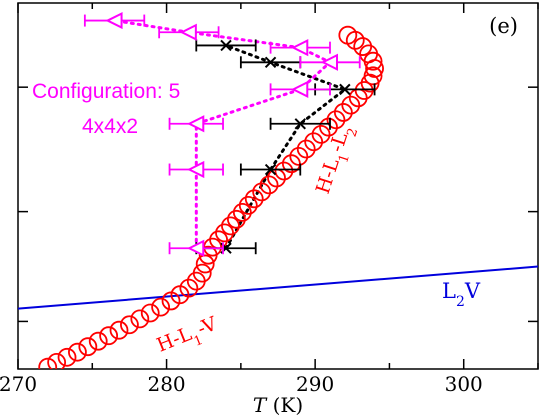  I want to click on h-l1-v-label: H-L1-V, so click(188, 338).